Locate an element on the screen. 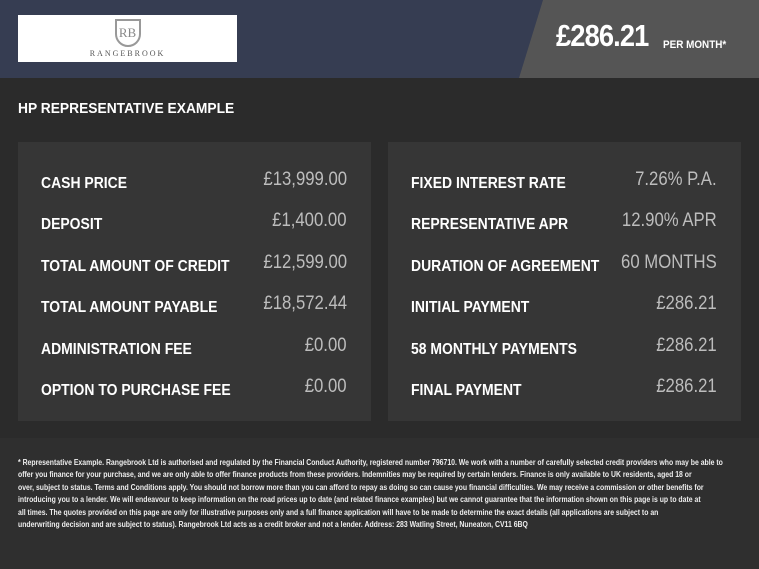  row-label: INITIAL PAYMENT is located at coordinates (470, 308).